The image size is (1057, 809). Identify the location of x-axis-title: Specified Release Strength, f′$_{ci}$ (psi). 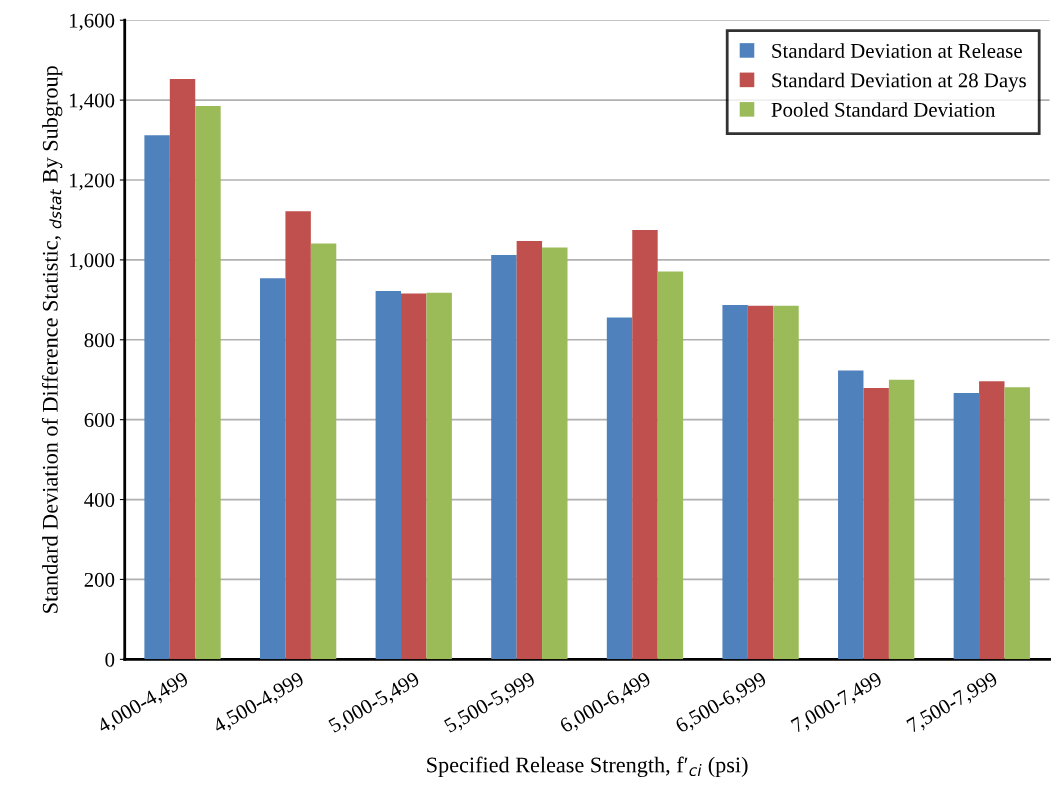
(587, 767).